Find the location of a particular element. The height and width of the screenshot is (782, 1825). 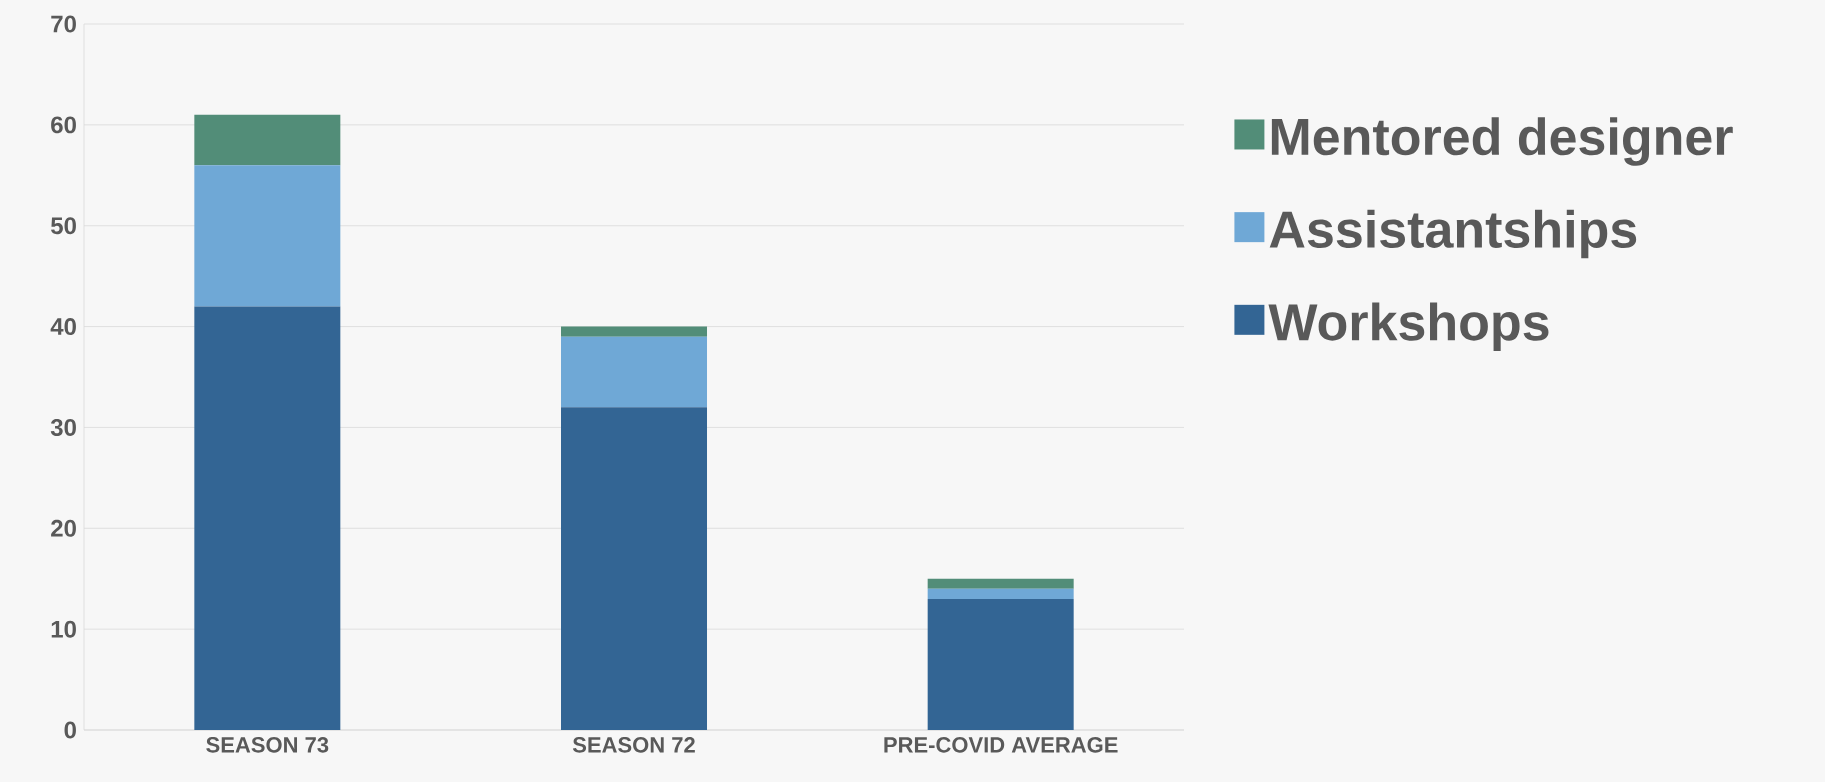

x-tick-label: SEASON 73 is located at coordinates (267, 745).